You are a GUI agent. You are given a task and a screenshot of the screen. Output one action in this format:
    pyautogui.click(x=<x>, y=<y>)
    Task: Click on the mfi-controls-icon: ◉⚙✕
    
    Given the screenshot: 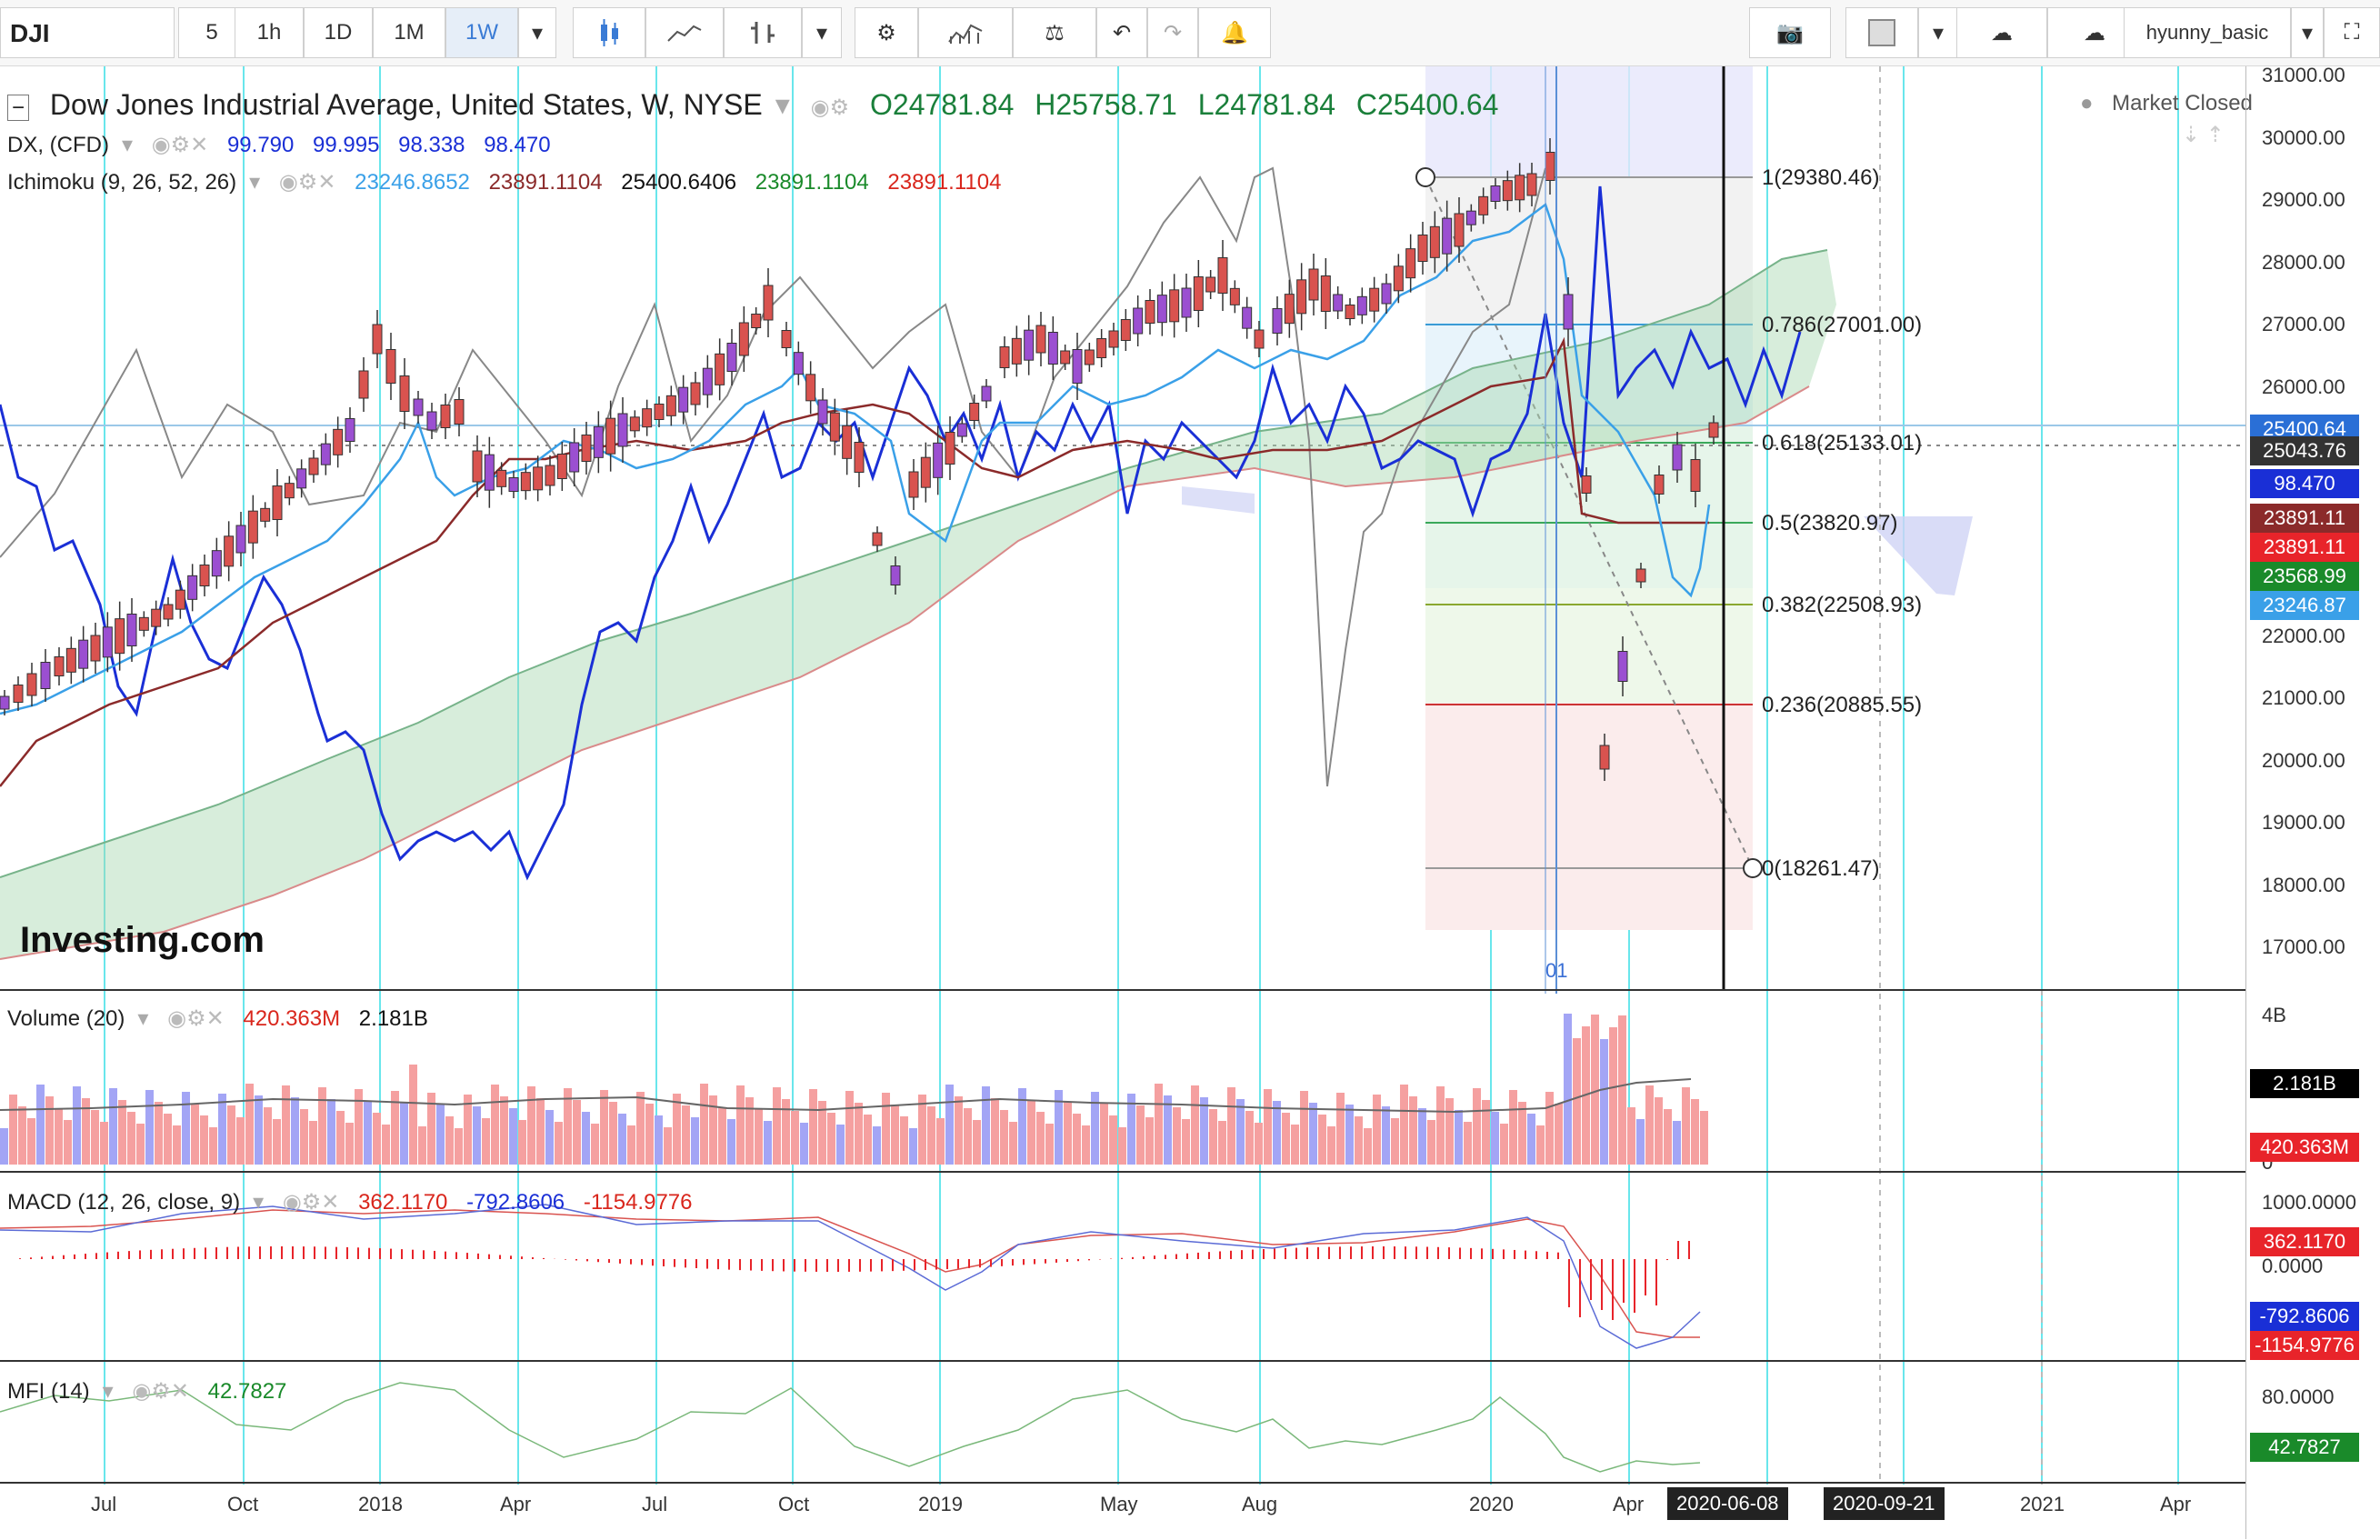 What is the action you would take?
    pyautogui.click(x=160, y=1391)
    